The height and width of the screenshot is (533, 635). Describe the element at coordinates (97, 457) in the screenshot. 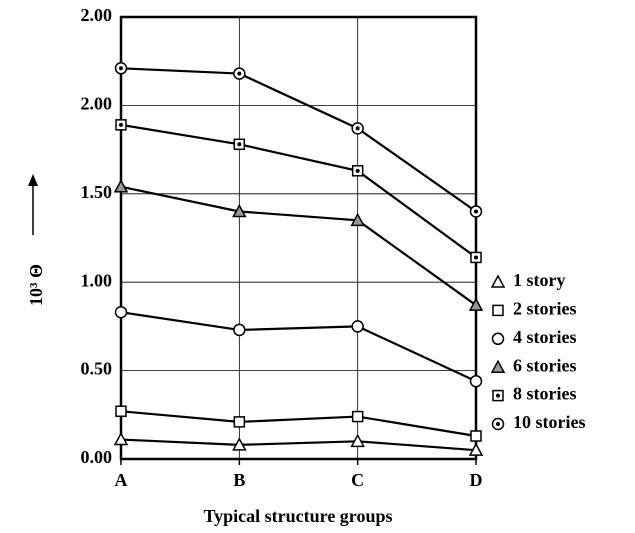

I see `y-tick-label: 0.00` at that location.